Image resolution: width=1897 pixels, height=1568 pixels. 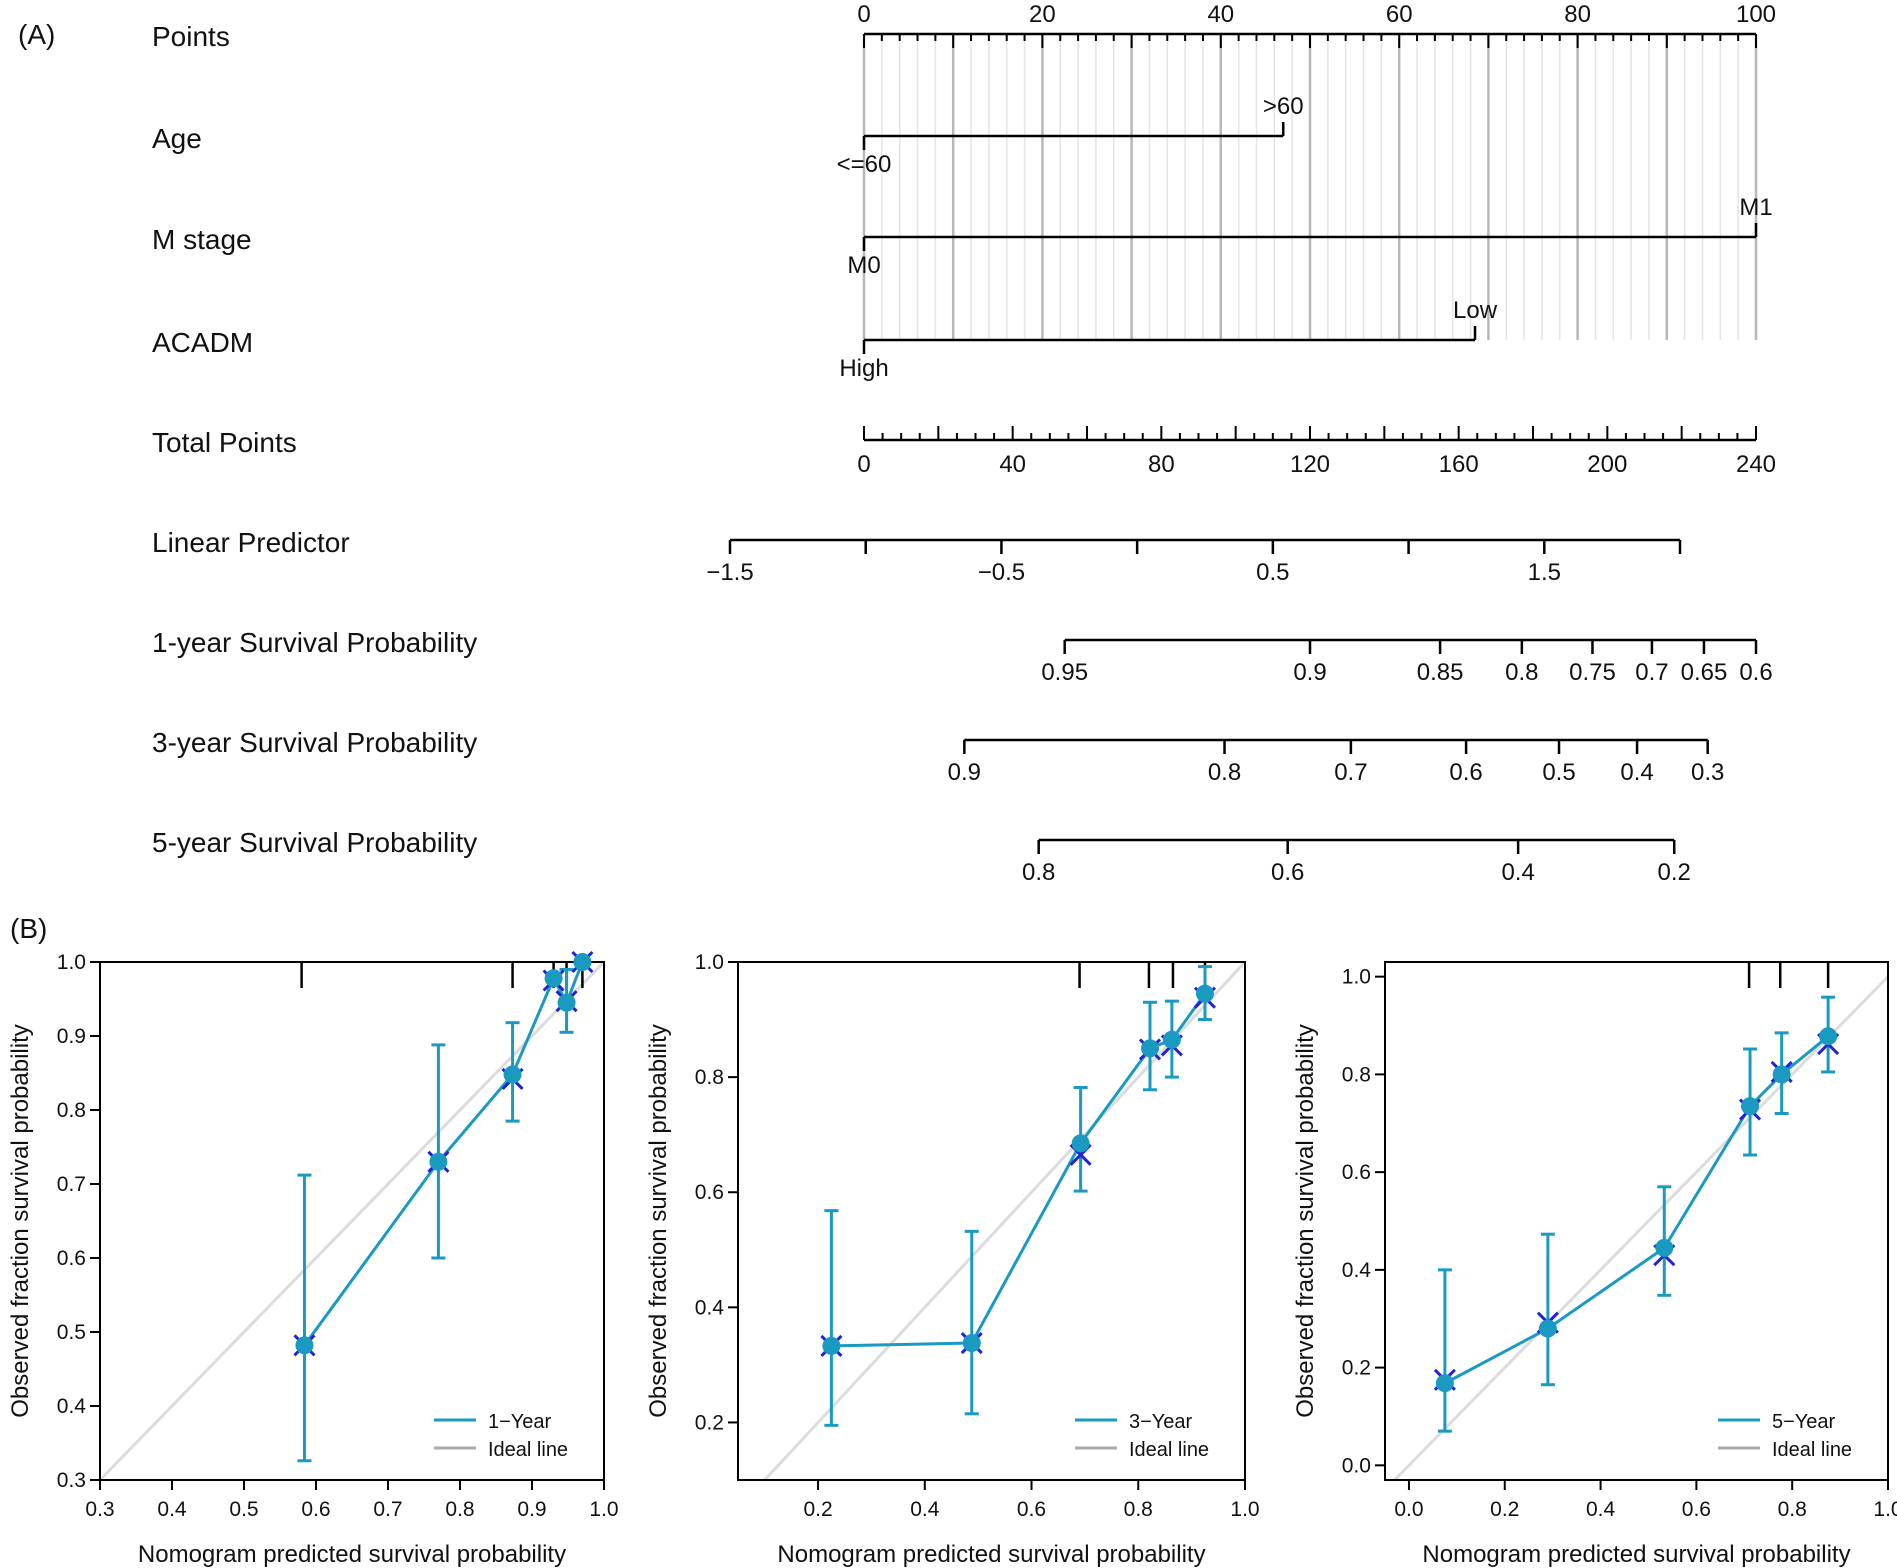 What do you see at coordinates (71, 1036) in the screenshot?
I see `y-tick-label: 0.9` at bounding box center [71, 1036].